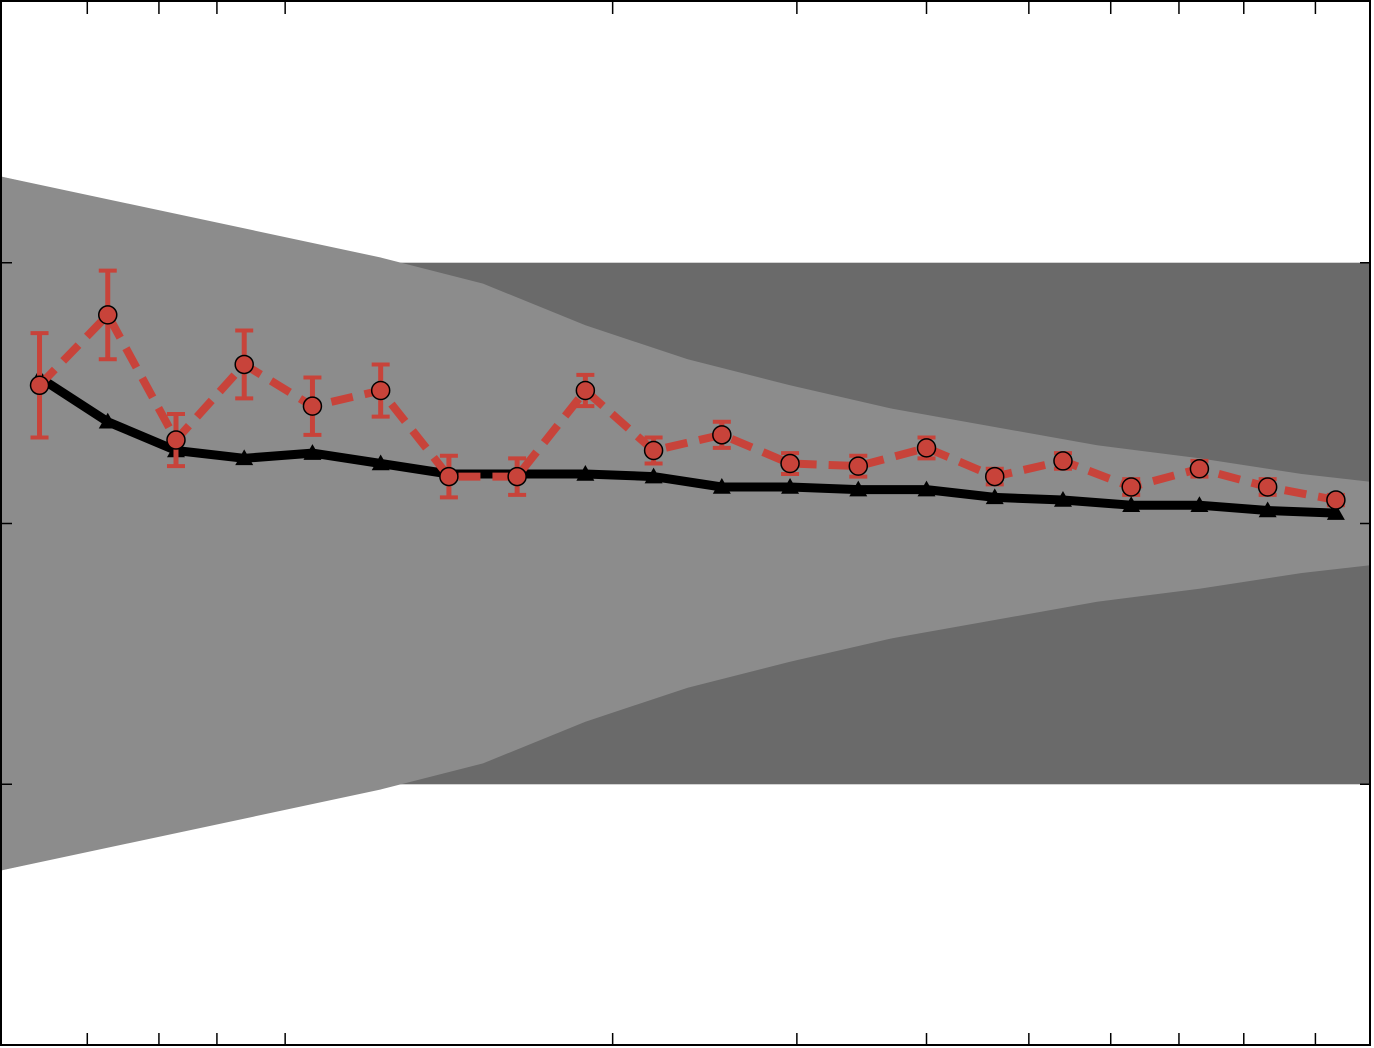 The image size is (1374, 1048). I want to click on series-0-line, so click(687, 445).